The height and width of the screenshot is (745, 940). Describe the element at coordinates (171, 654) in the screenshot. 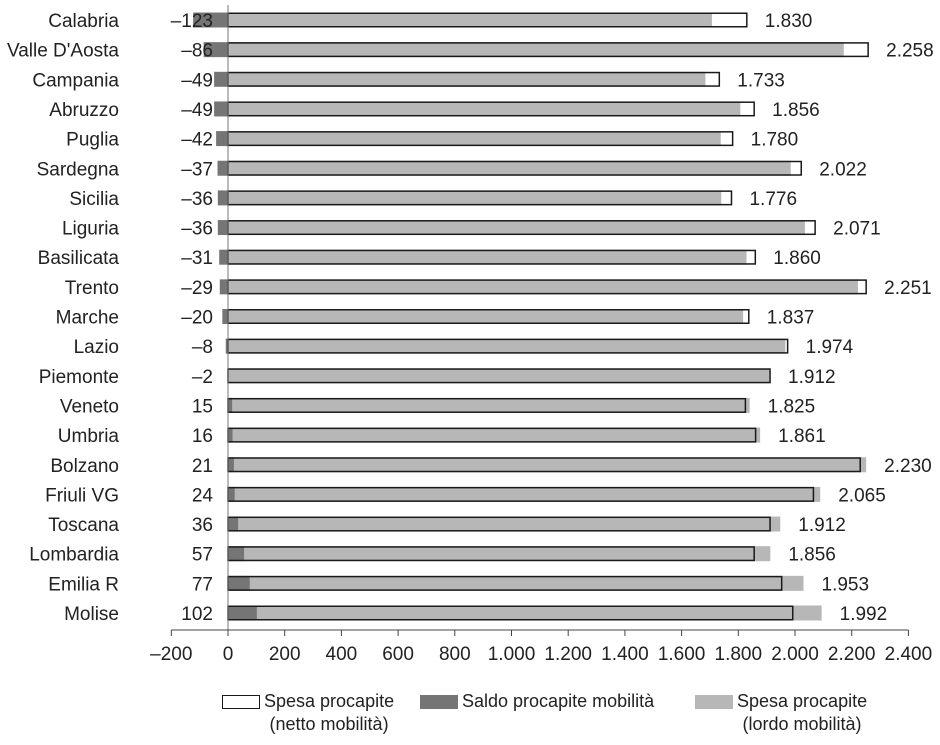

I see `x-tick-label: –200` at that location.